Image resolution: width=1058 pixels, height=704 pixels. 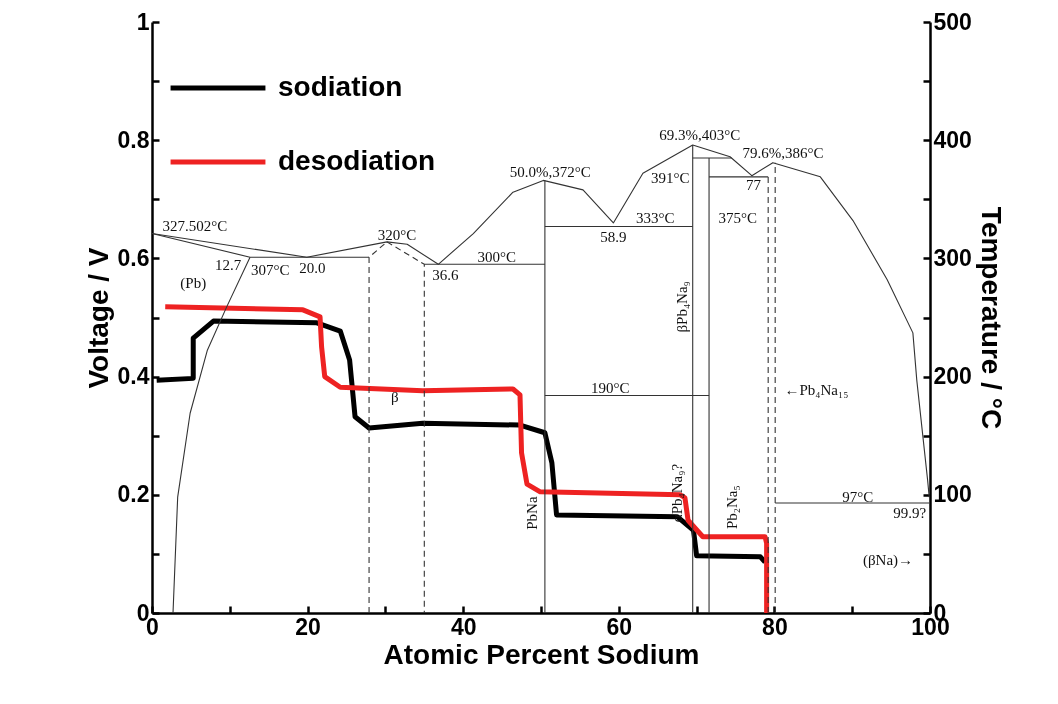 I want to click on annotation: 36.6, so click(x=445, y=274).